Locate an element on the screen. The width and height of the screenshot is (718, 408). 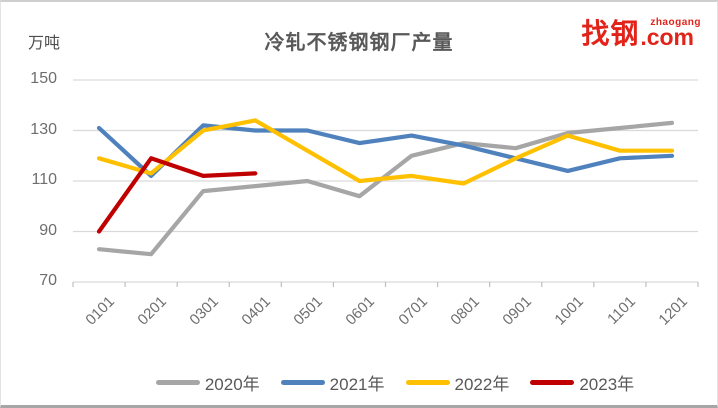
legend-swatch-2023年 is located at coordinates (552, 382).